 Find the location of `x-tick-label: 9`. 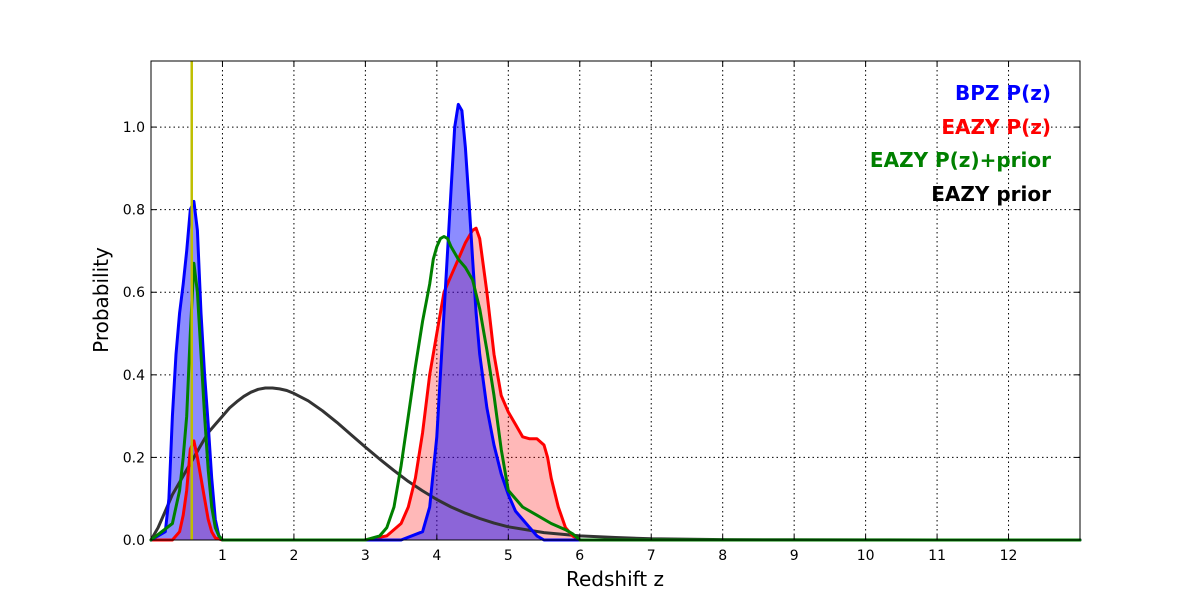

x-tick-label: 9 is located at coordinates (794, 556).